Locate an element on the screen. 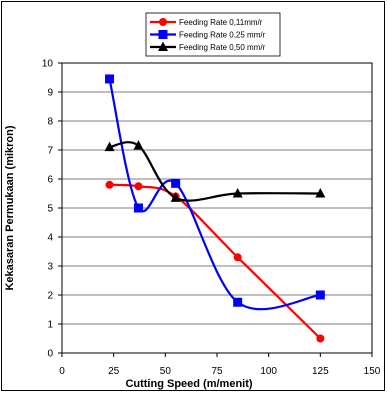 The height and width of the screenshot is (398, 387). legend-label: Feeding Rate 0,50 mm/r is located at coordinates (222, 47).